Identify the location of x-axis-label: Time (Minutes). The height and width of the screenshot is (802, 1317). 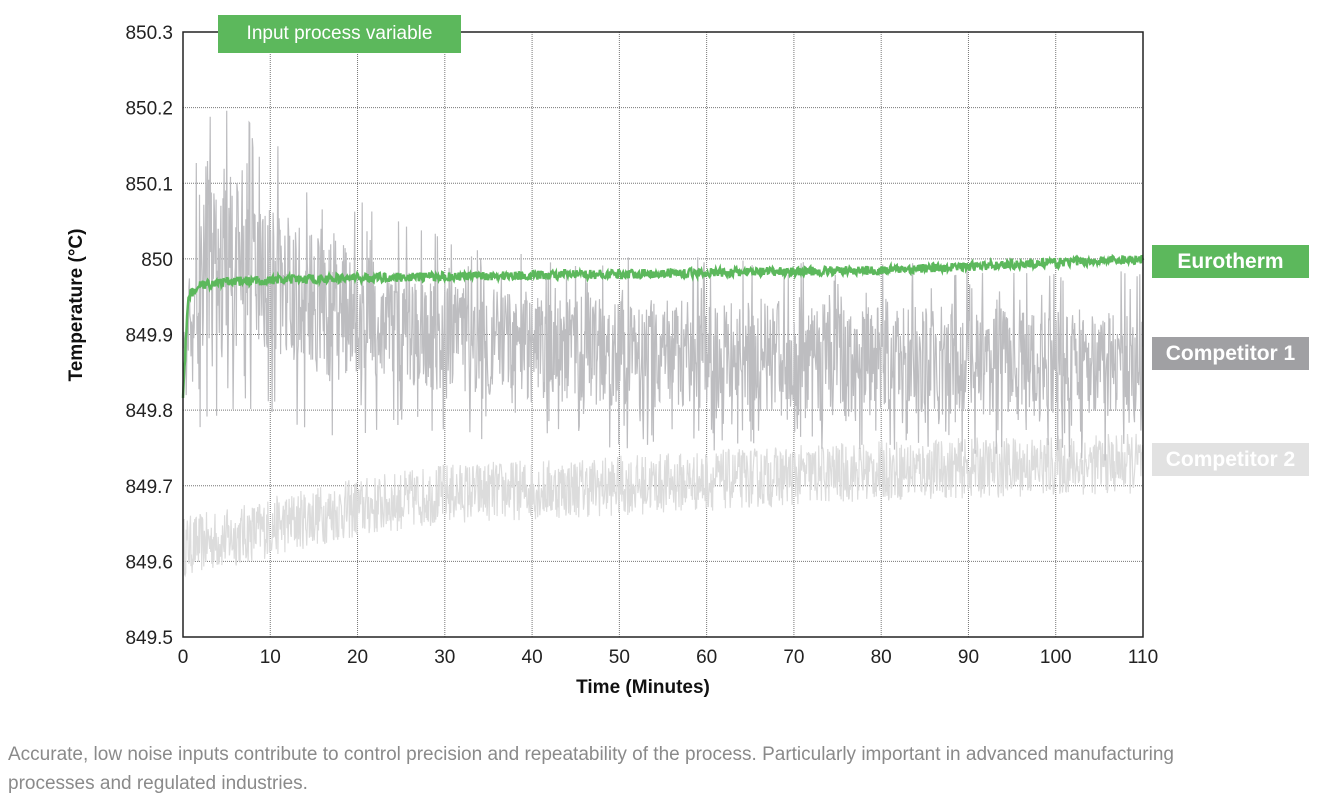
(643, 687).